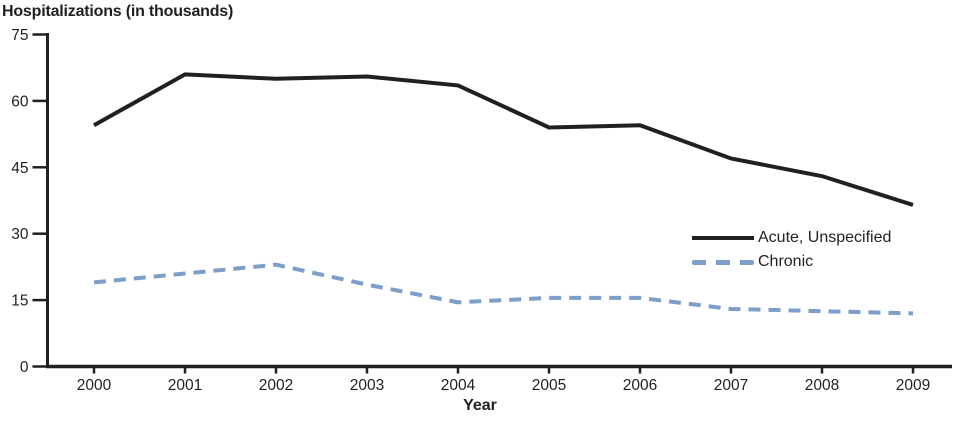 The height and width of the screenshot is (424, 960). I want to click on legend-label: Chronic, so click(786, 261).